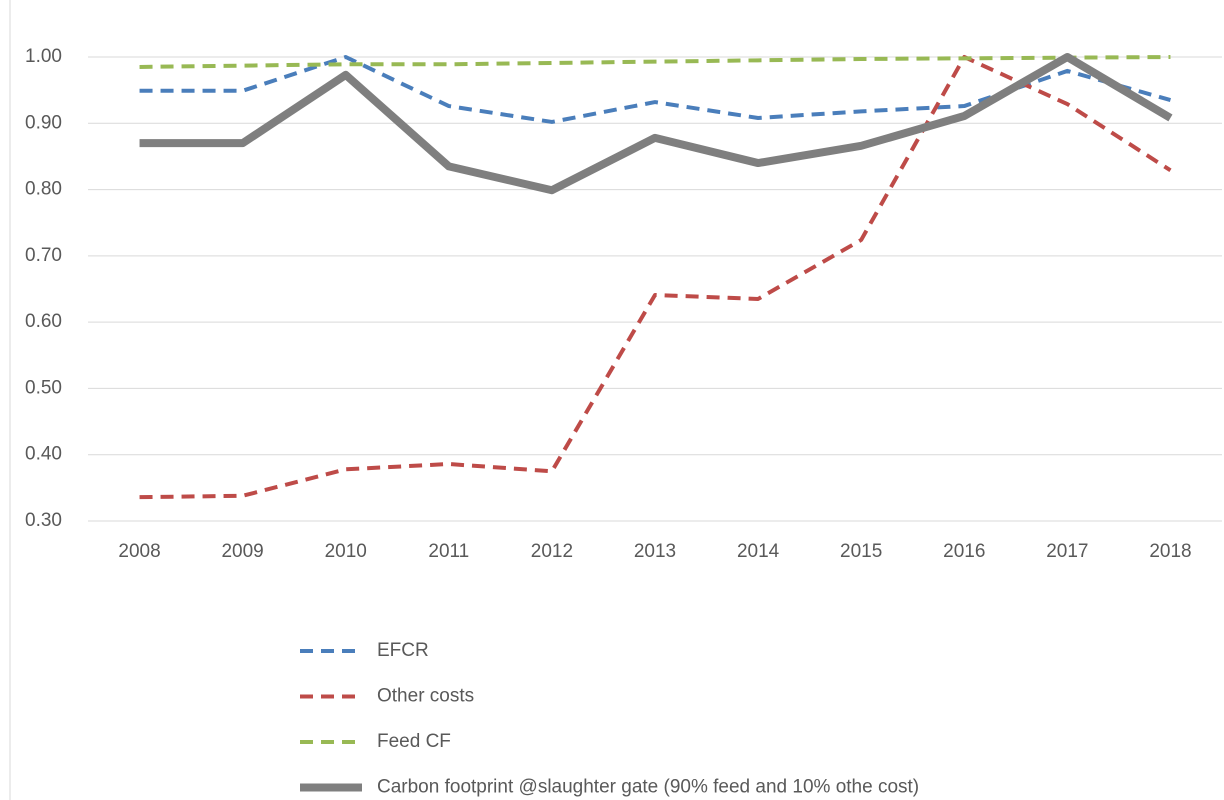  Describe the element at coordinates (964, 551) in the screenshot. I see `x-tick-label: 2016` at that location.